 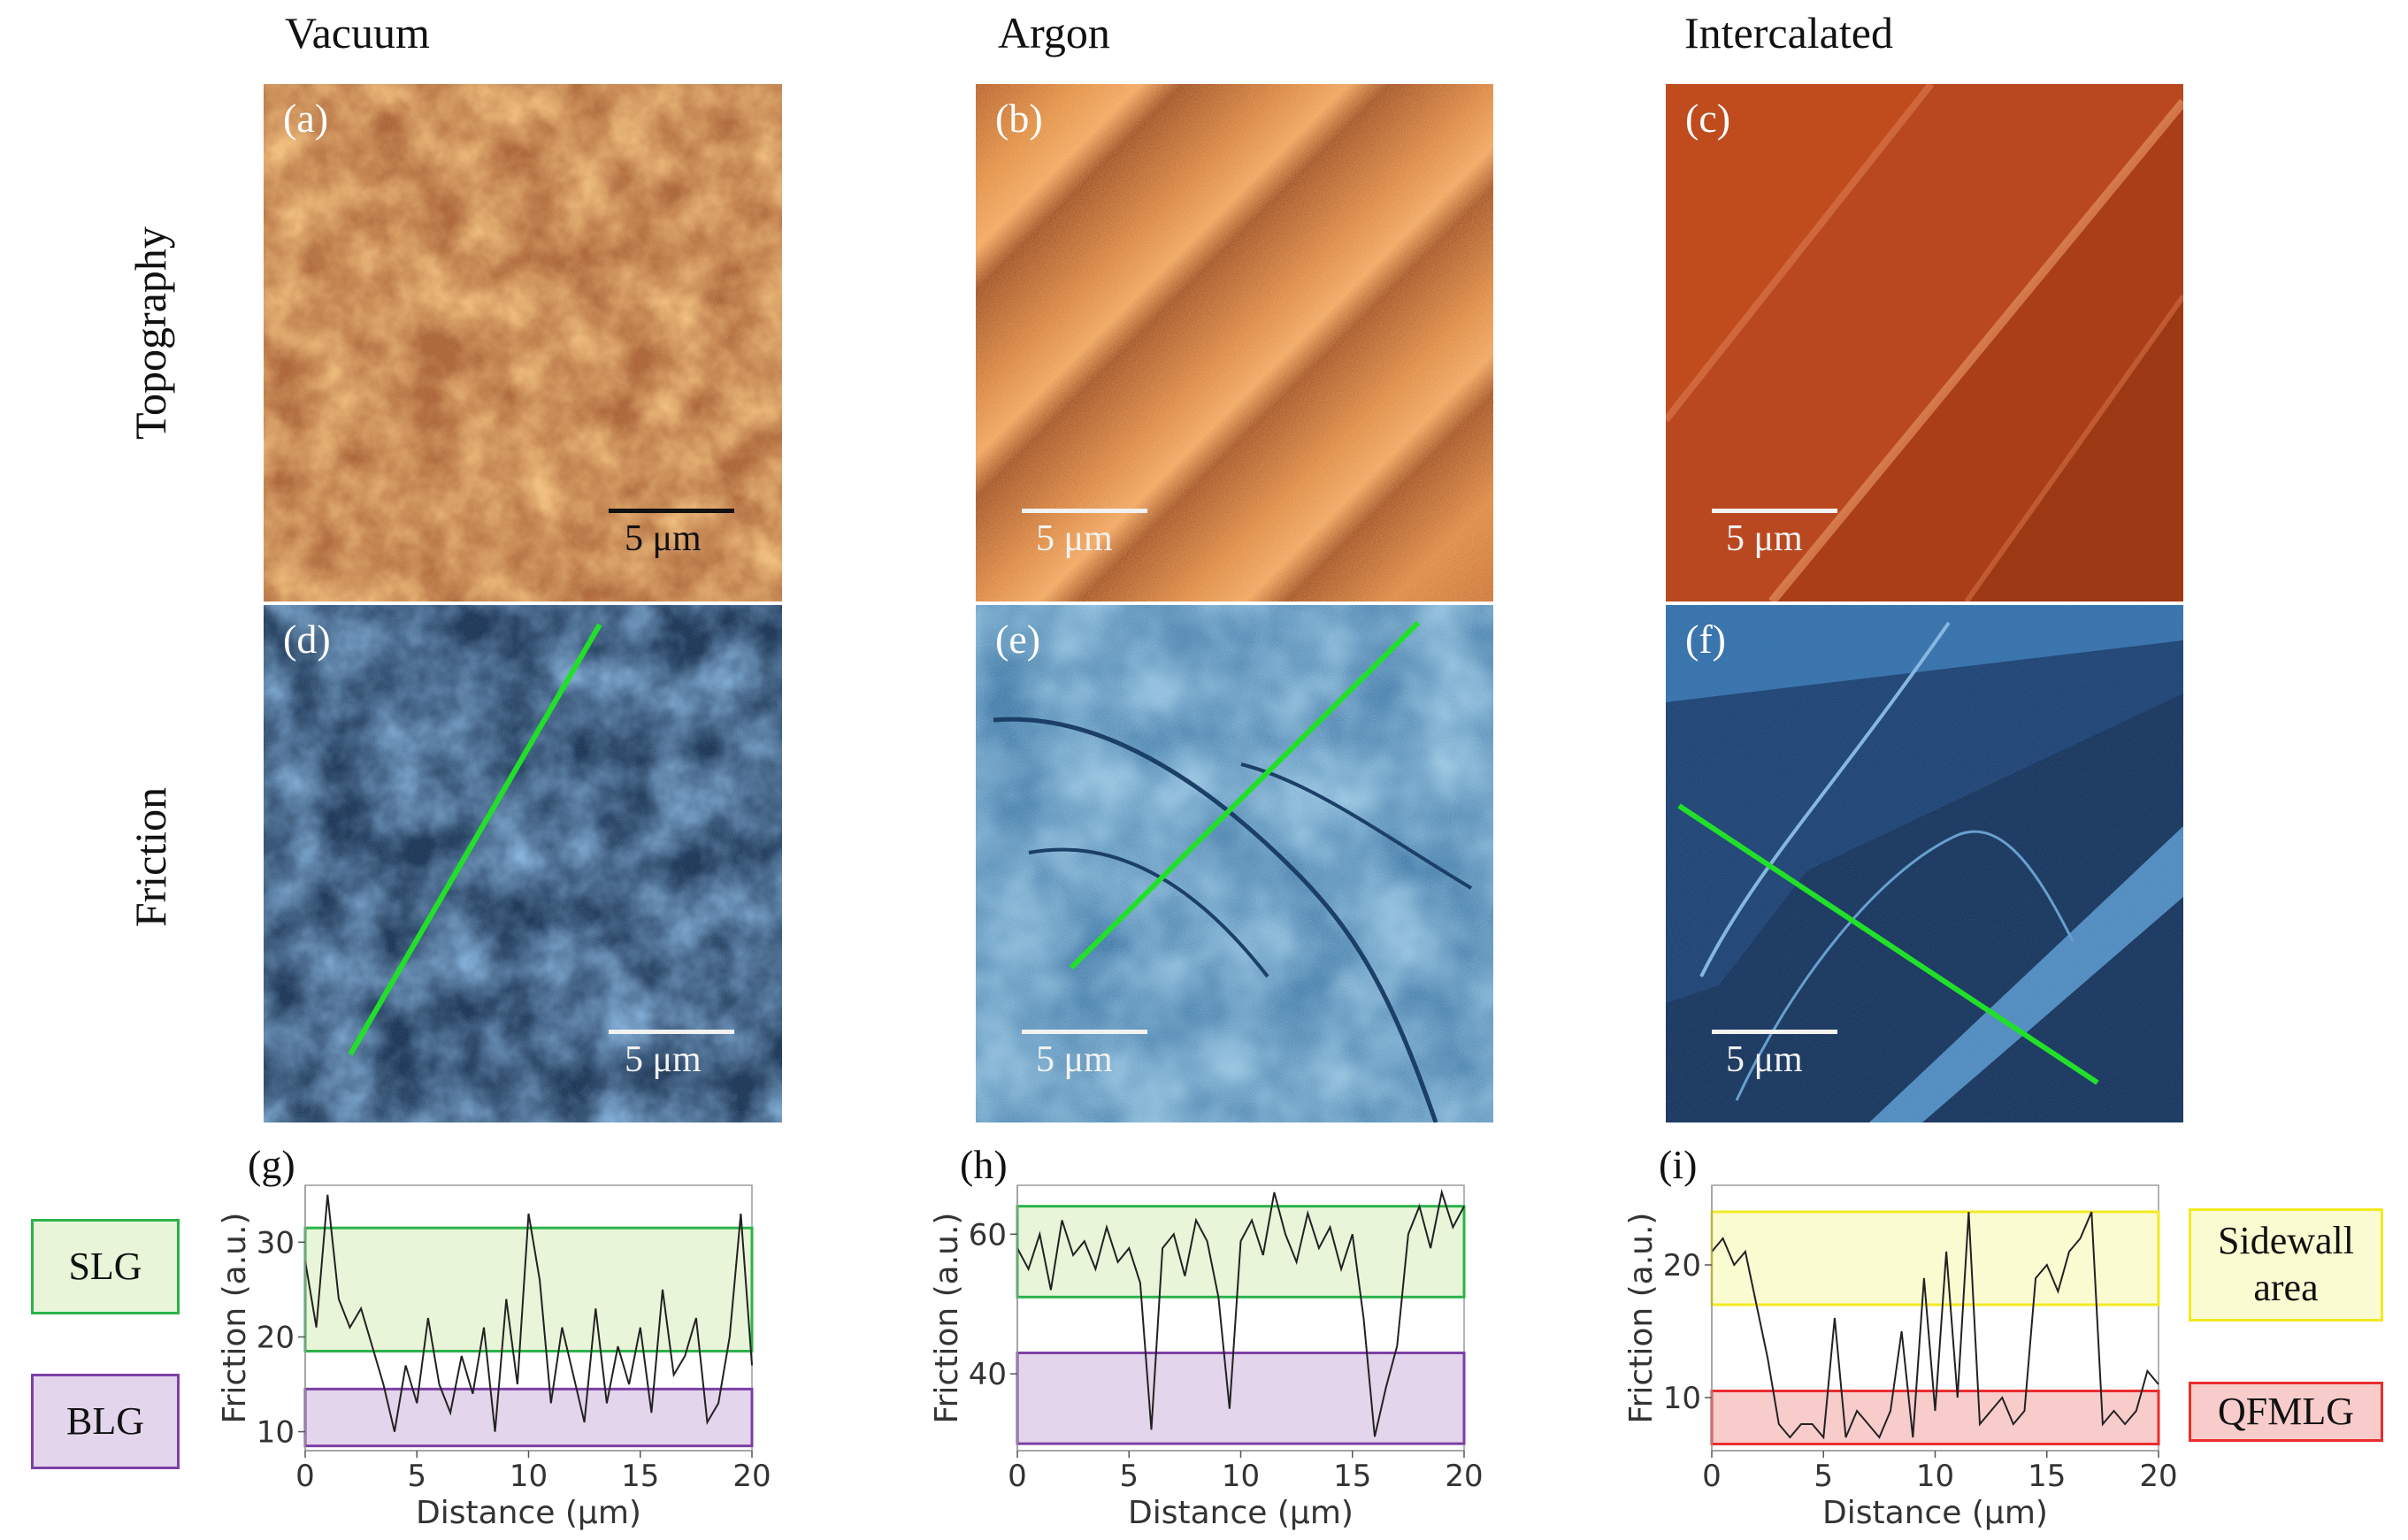 I want to click on row-label-topography: Topography, so click(x=151, y=333).